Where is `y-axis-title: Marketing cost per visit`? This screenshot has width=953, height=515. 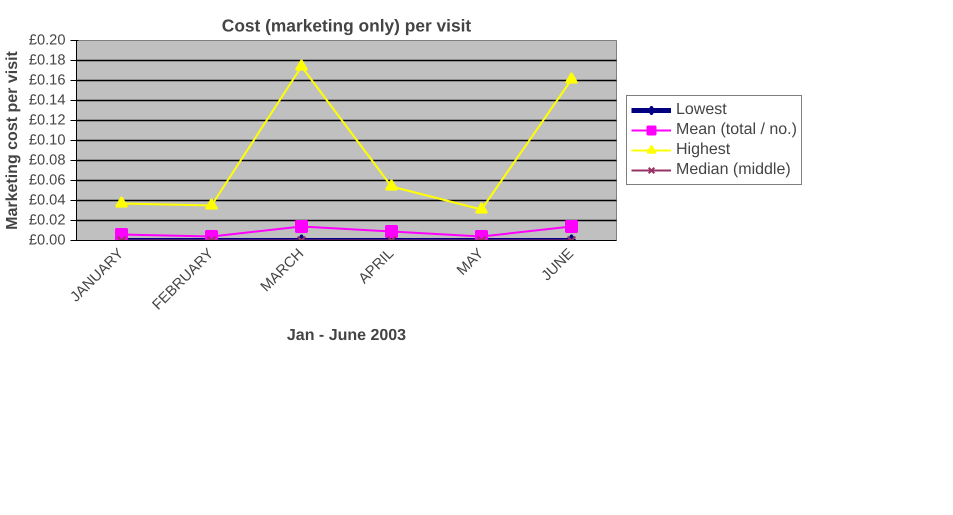 y-axis-title: Marketing cost per visit is located at coordinates (12, 140).